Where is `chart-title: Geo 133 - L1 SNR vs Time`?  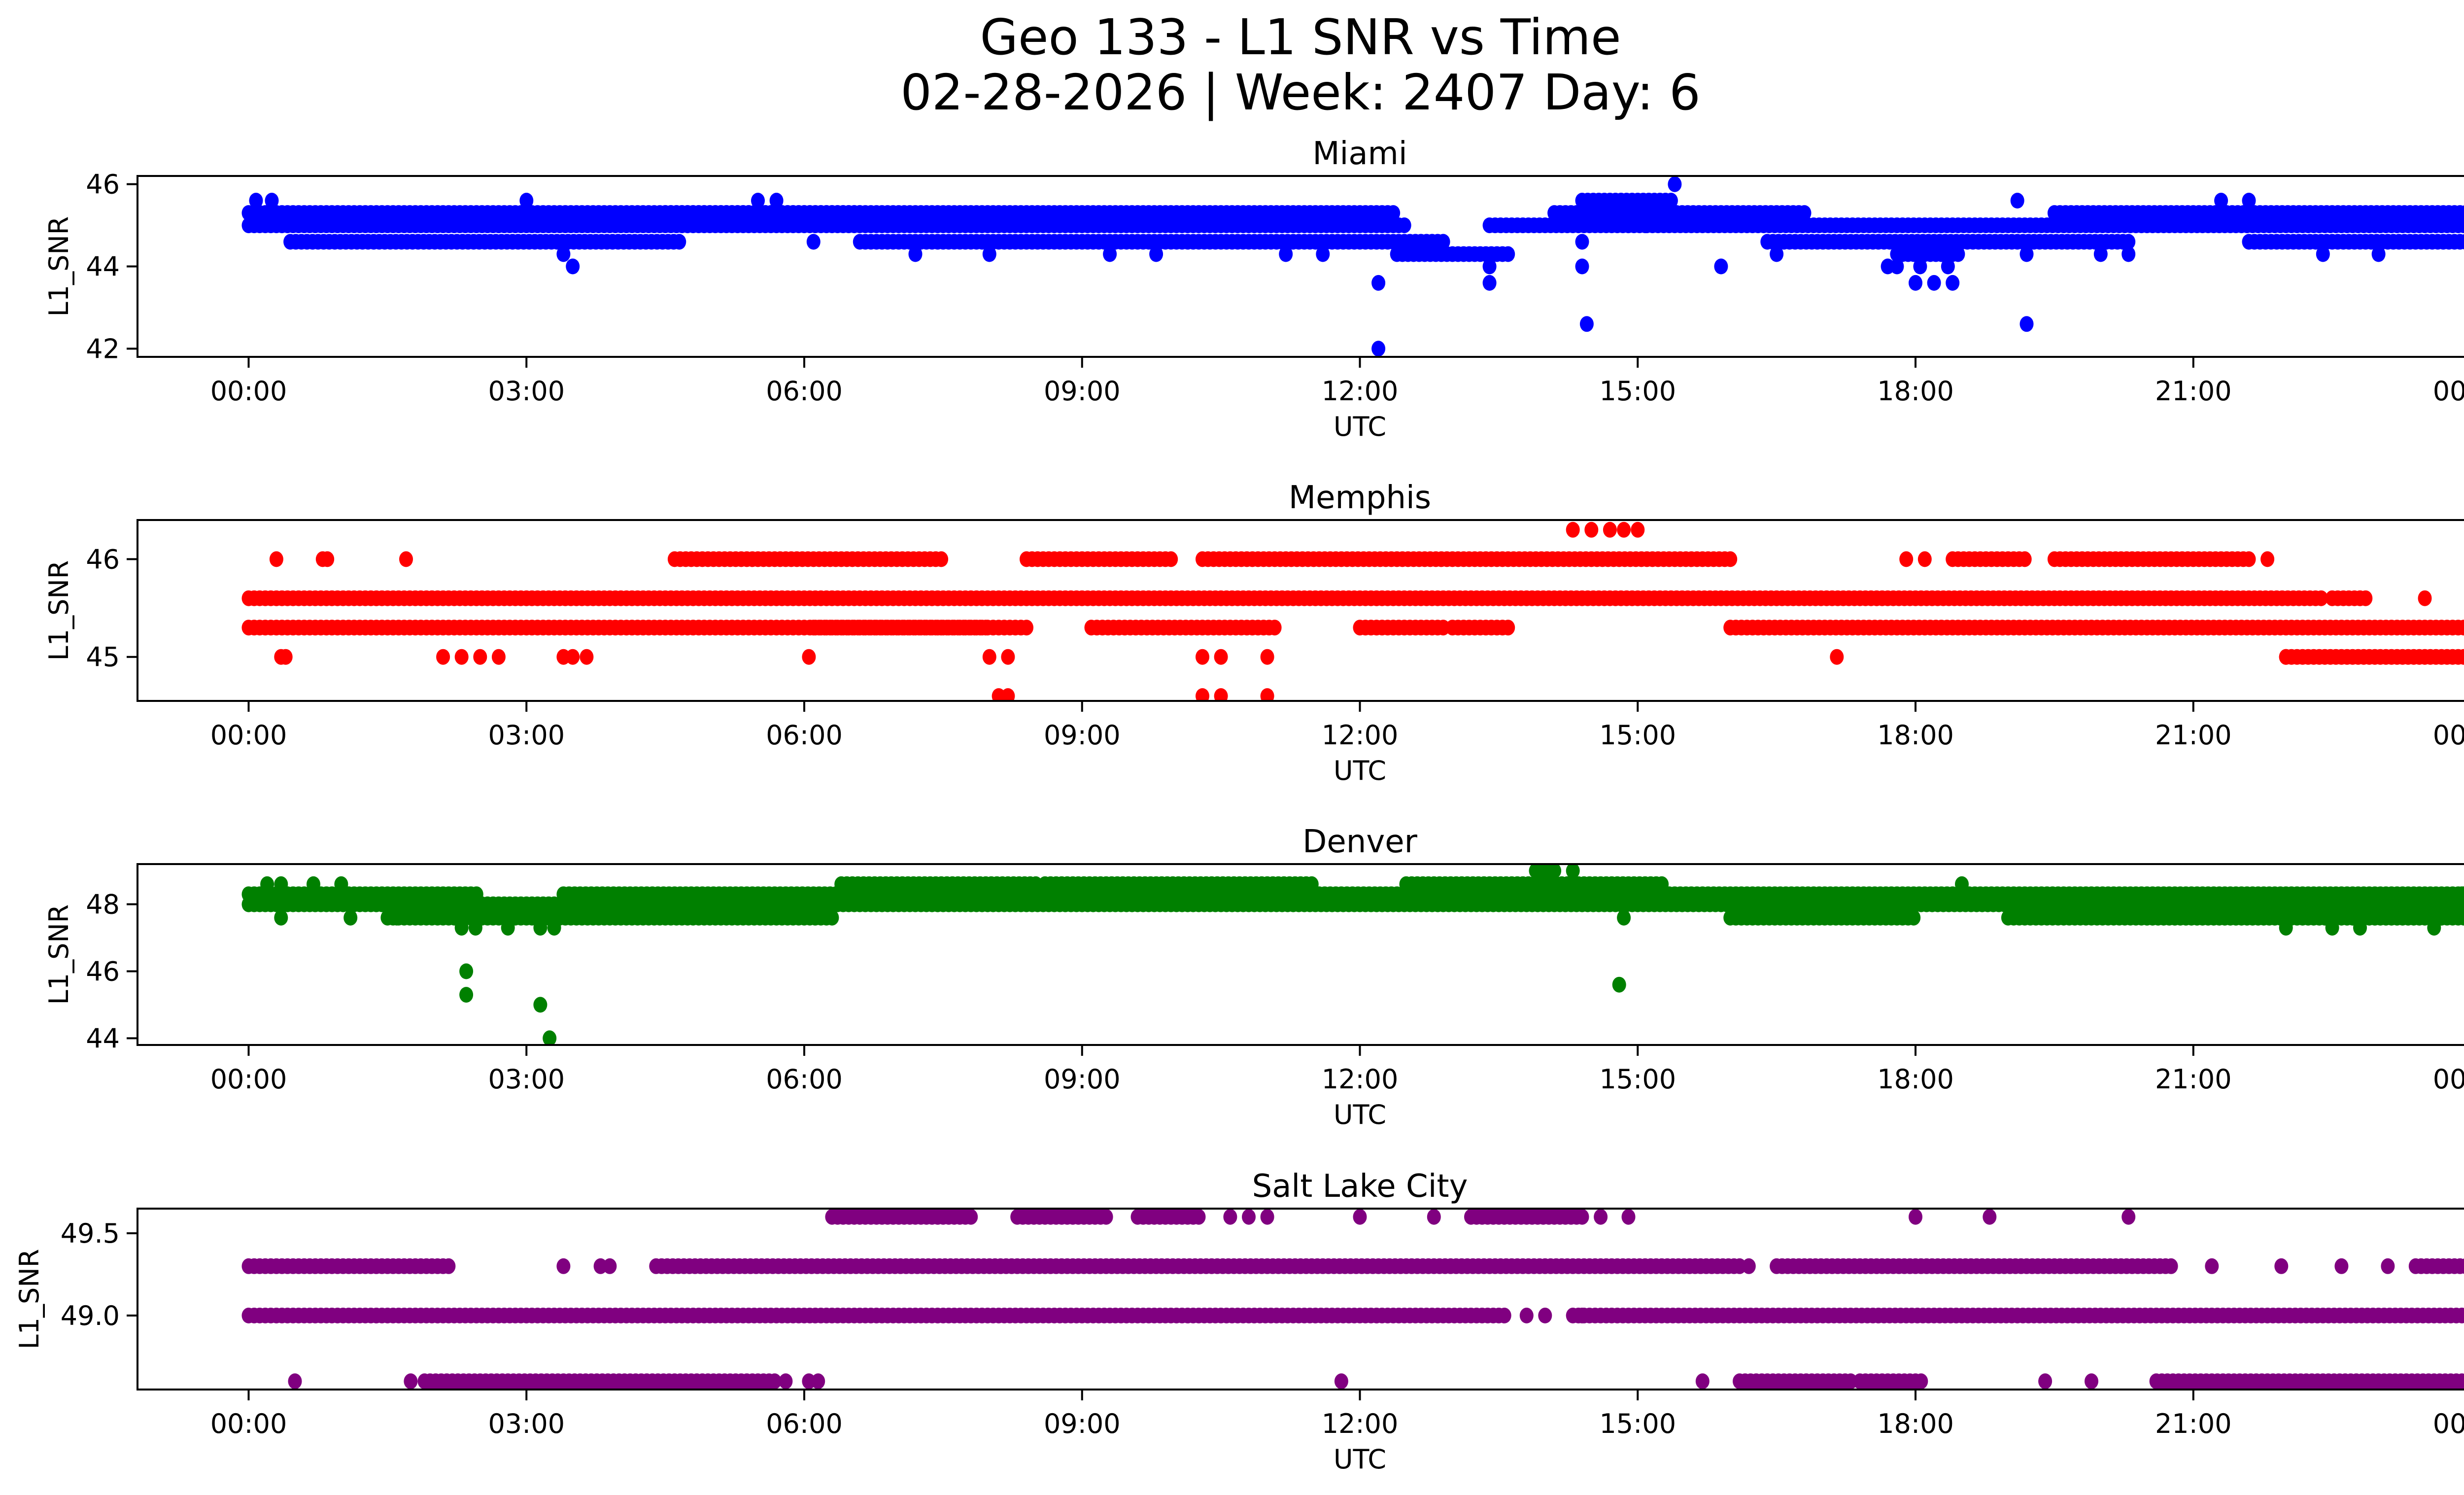 chart-title: Geo 133 - L1 SNR vs Time is located at coordinates (1300, 37).